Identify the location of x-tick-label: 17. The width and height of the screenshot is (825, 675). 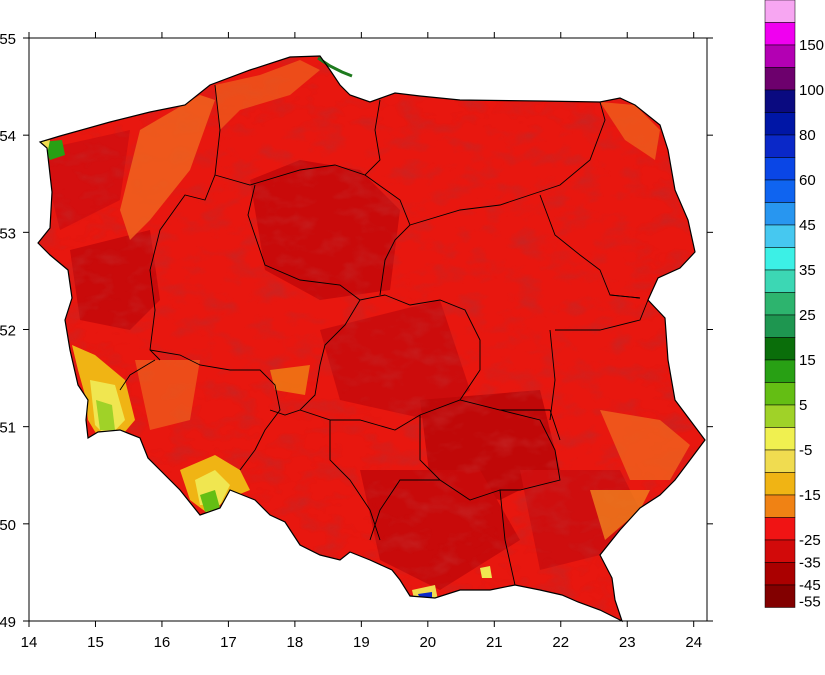
(228, 642).